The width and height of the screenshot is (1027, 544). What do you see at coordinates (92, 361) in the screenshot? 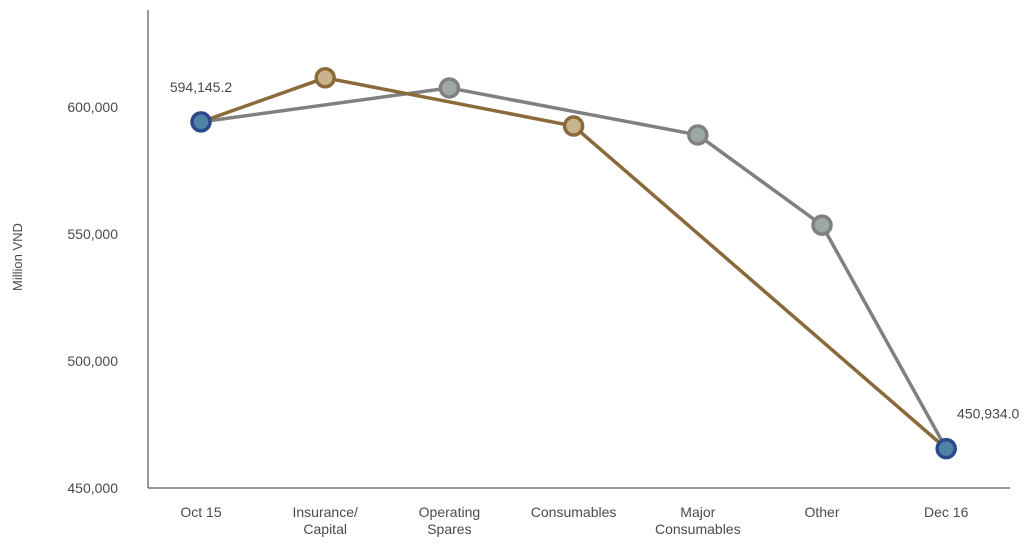
I see `y-tick-label: 500,000` at bounding box center [92, 361].